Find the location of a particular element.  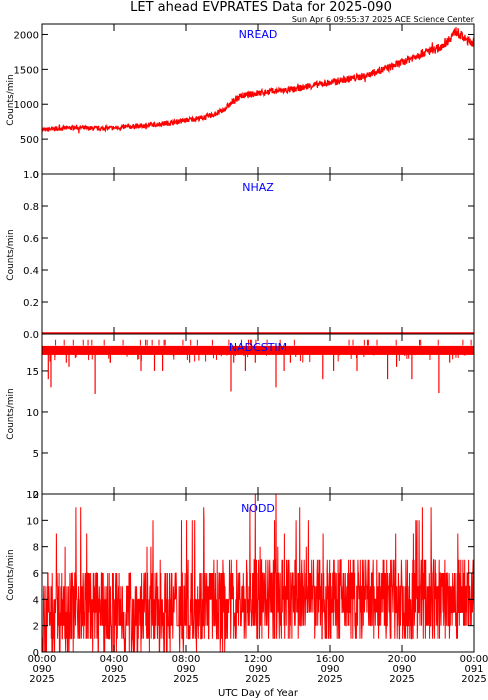

x-axis-title: UTC Day of Year is located at coordinates (258, 693).